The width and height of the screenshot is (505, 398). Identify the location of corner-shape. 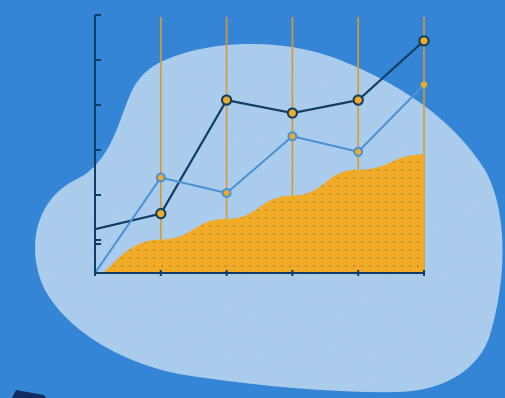
(29, 394).